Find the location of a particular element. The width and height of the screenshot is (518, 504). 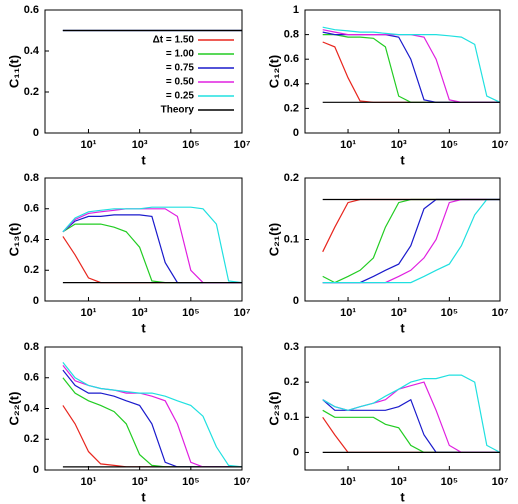

y-axis-label: C₂₃(t) is located at coordinates (273, 408).